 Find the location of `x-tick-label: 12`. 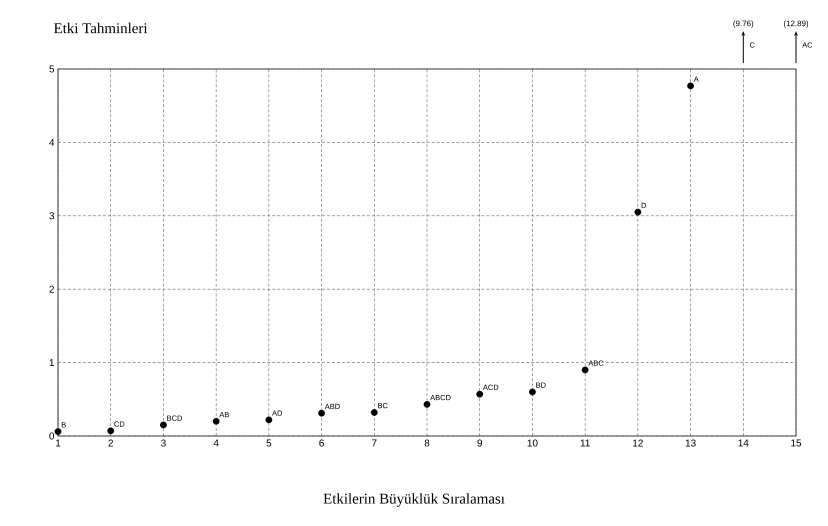

x-tick-label: 12 is located at coordinates (638, 443).